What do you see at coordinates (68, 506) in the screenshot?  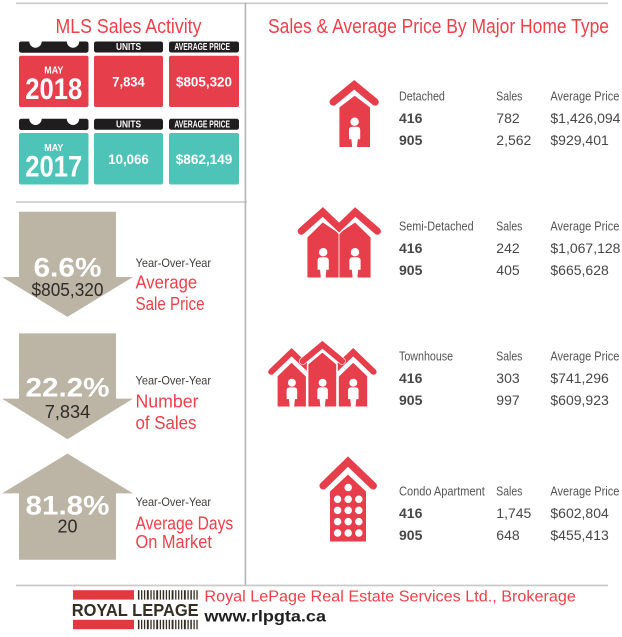 I see `svg-text: 81.8%` at bounding box center [68, 506].